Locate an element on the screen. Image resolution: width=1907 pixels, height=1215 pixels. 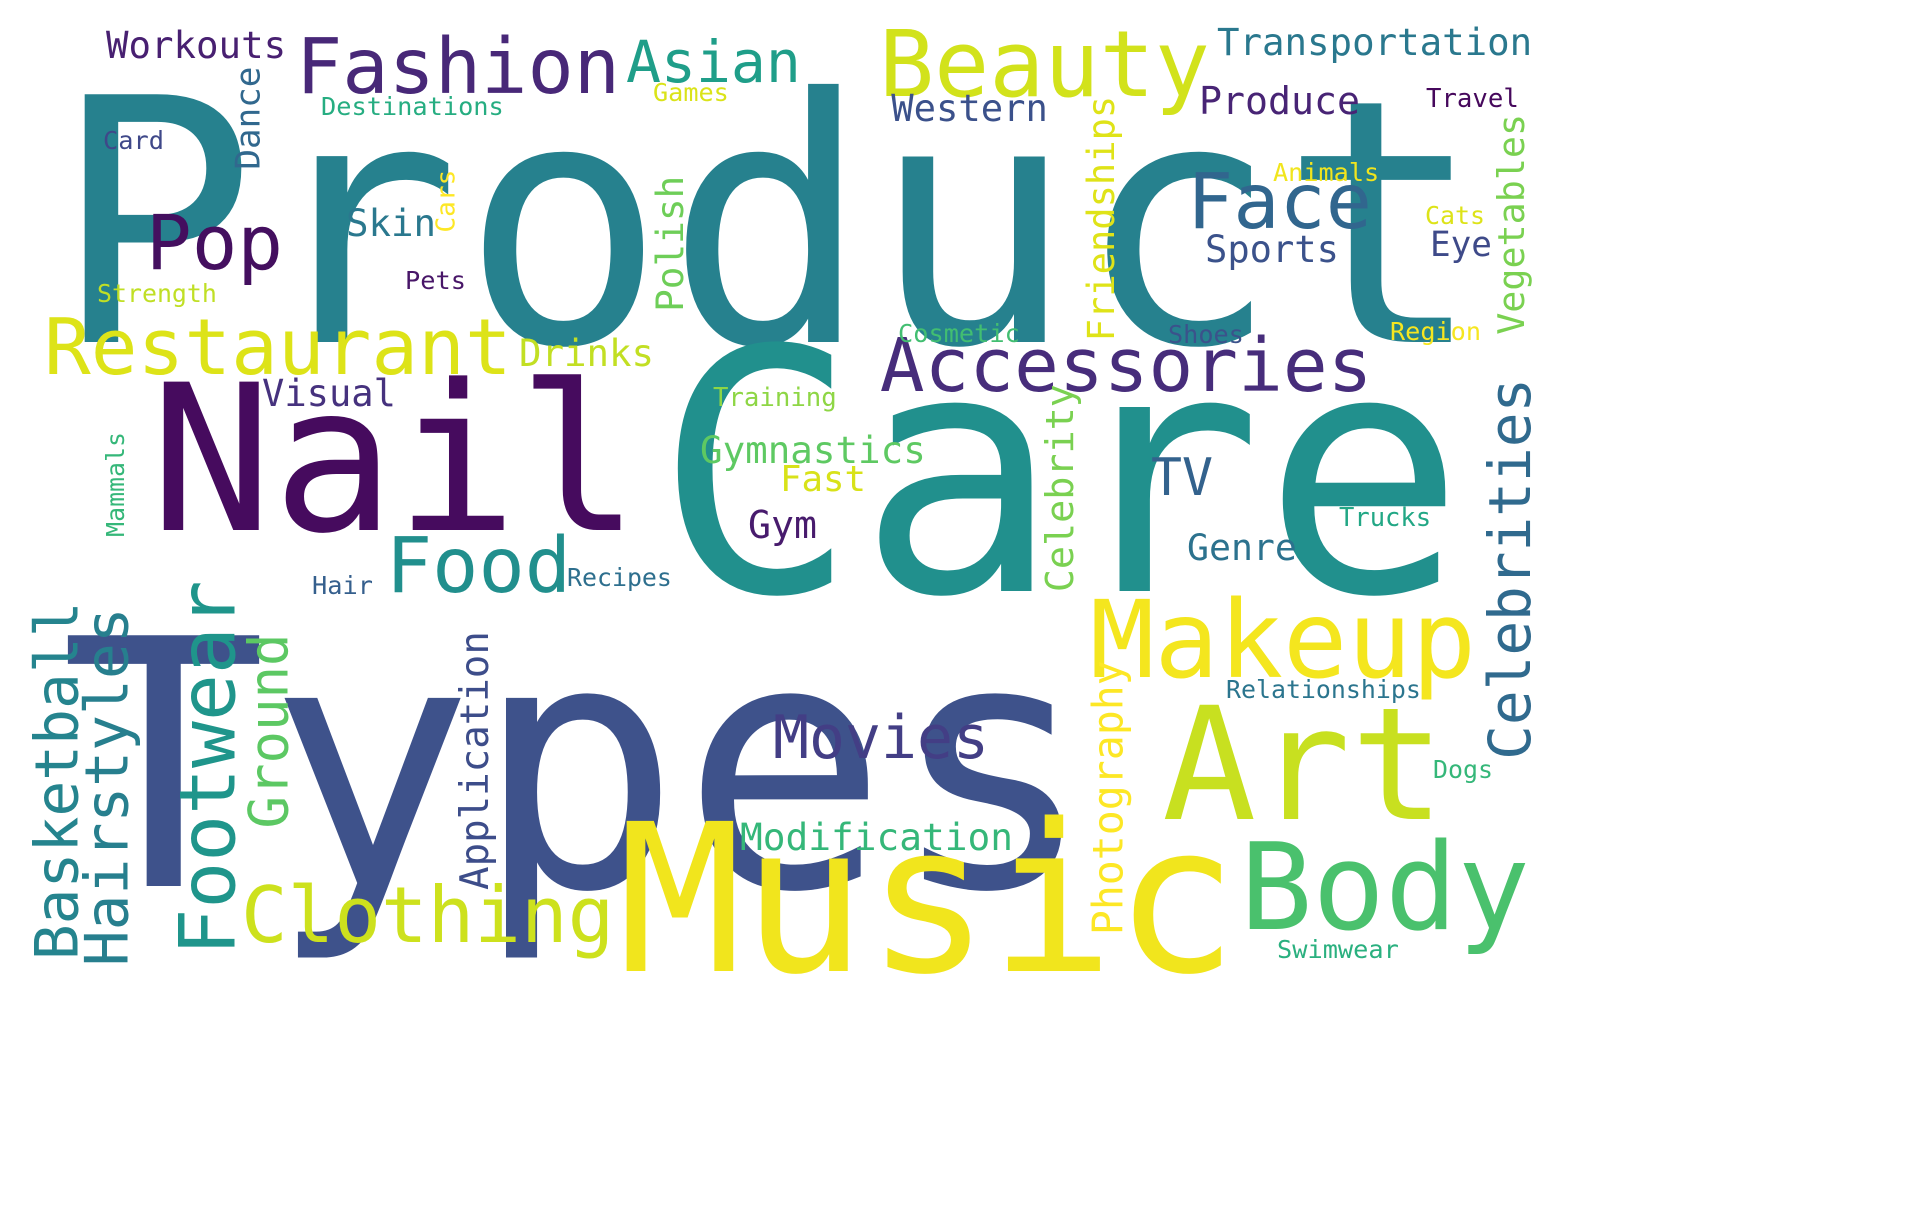
word-dance: Dance is located at coordinates (247, 118).